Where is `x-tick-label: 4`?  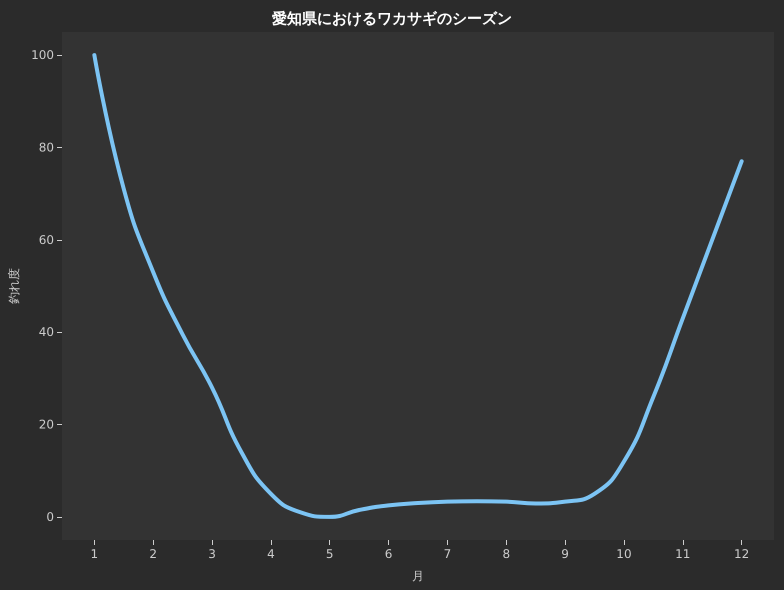
x-tick-label: 4 is located at coordinates (271, 554).